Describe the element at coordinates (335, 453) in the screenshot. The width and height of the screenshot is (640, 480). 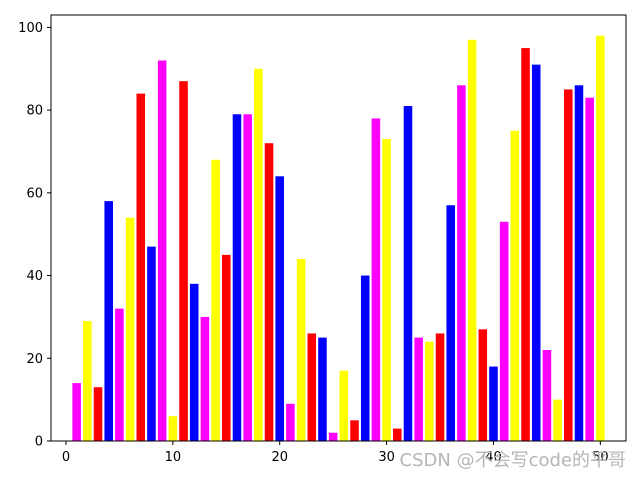
I see `x-axis-ticks: 0 10 20 30 40 50` at that location.